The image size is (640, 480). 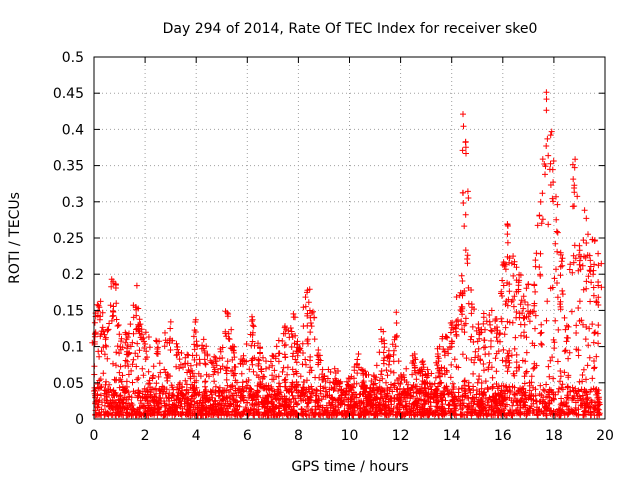 What do you see at coordinates (68, 167) in the screenshot?
I see `y-tick-label: 0.35` at bounding box center [68, 167].